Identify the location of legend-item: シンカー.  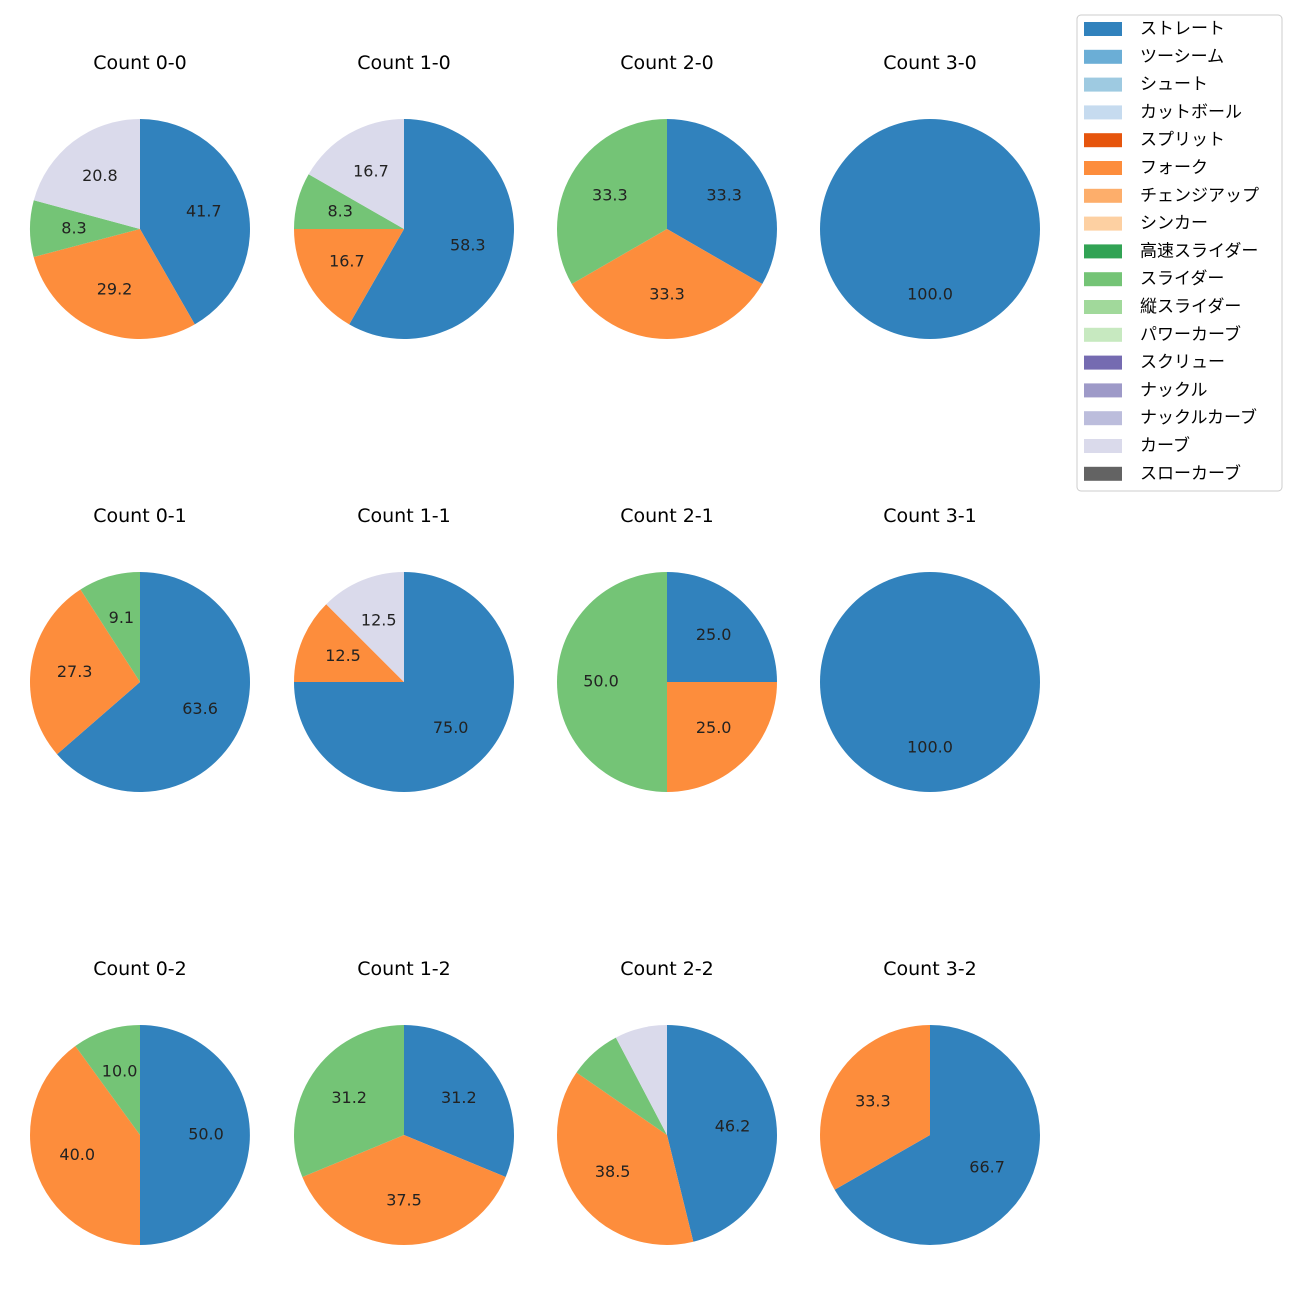
(1146, 224).